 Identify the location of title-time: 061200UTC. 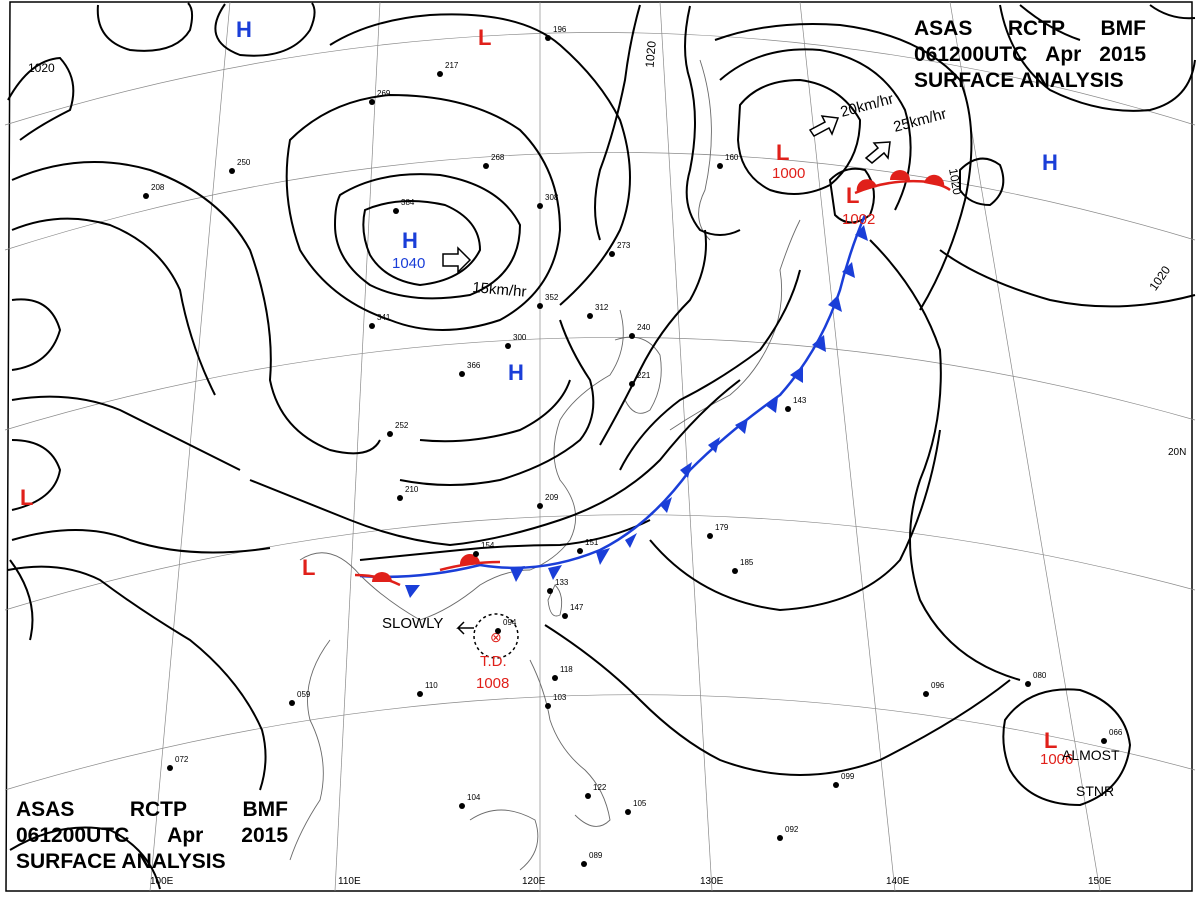
(971, 54).